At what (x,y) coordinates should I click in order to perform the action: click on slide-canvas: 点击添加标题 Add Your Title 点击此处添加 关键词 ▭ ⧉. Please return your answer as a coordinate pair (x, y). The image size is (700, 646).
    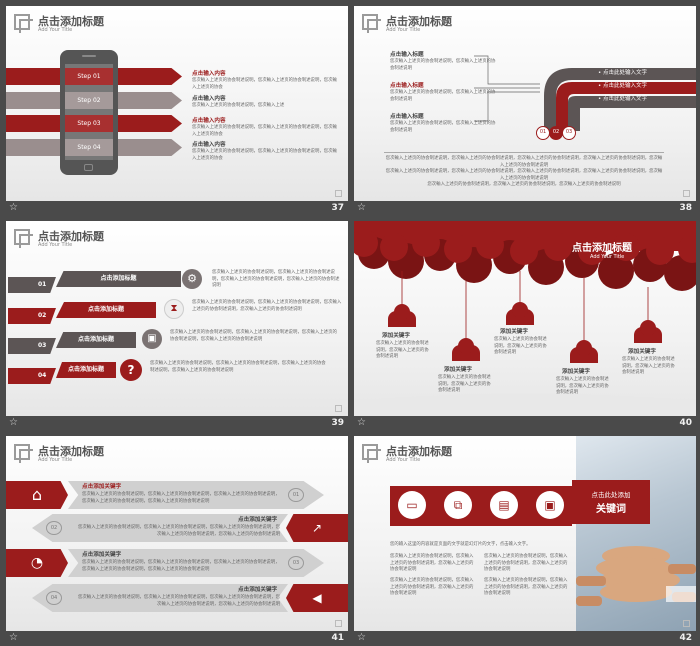
    Looking at the image, I should click on (525, 533).